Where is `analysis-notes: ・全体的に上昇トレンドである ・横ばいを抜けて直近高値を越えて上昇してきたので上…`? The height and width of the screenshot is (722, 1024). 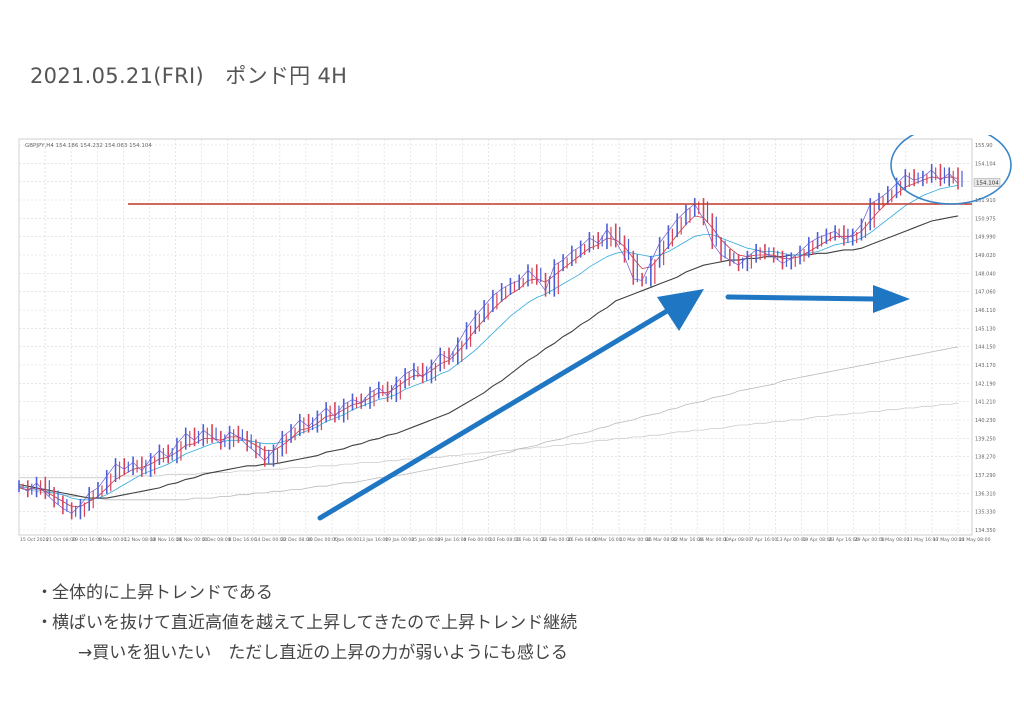 analysis-notes: ・全体的に上昇トレンドである ・横ばいを抜けて直近高値を越えて上昇してきたので上… is located at coordinates (306, 623).